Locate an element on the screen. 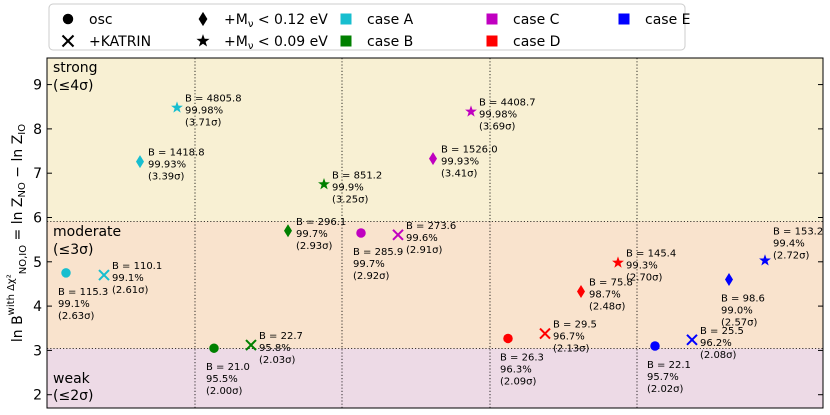 Image resolution: width=830 pixels, height=415 pixels. point-label: B = 21.095.5%(2.00σ) is located at coordinates (228, 379).